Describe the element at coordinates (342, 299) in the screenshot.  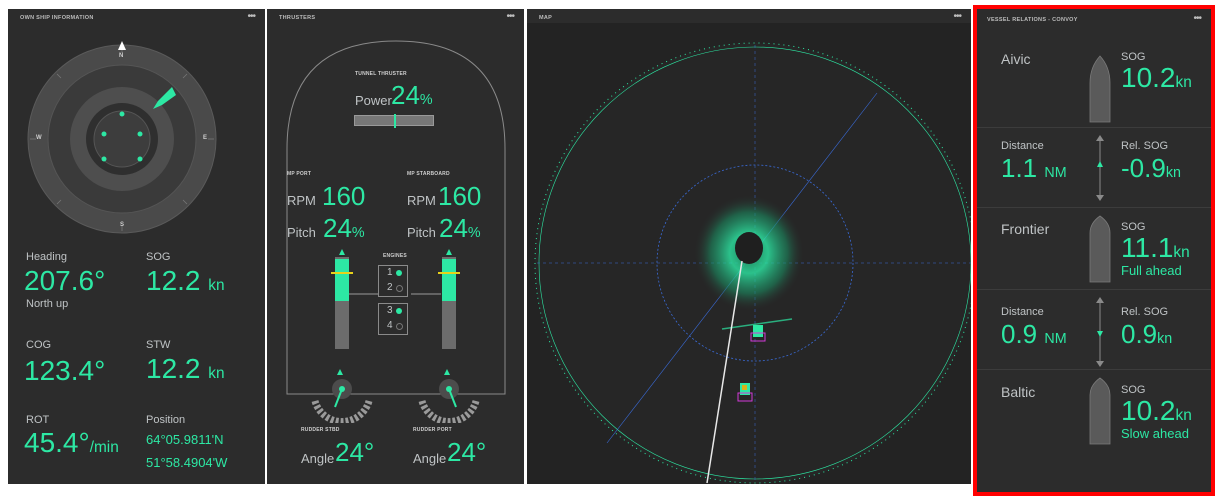
I see `port-thrust-gauge` at that location.